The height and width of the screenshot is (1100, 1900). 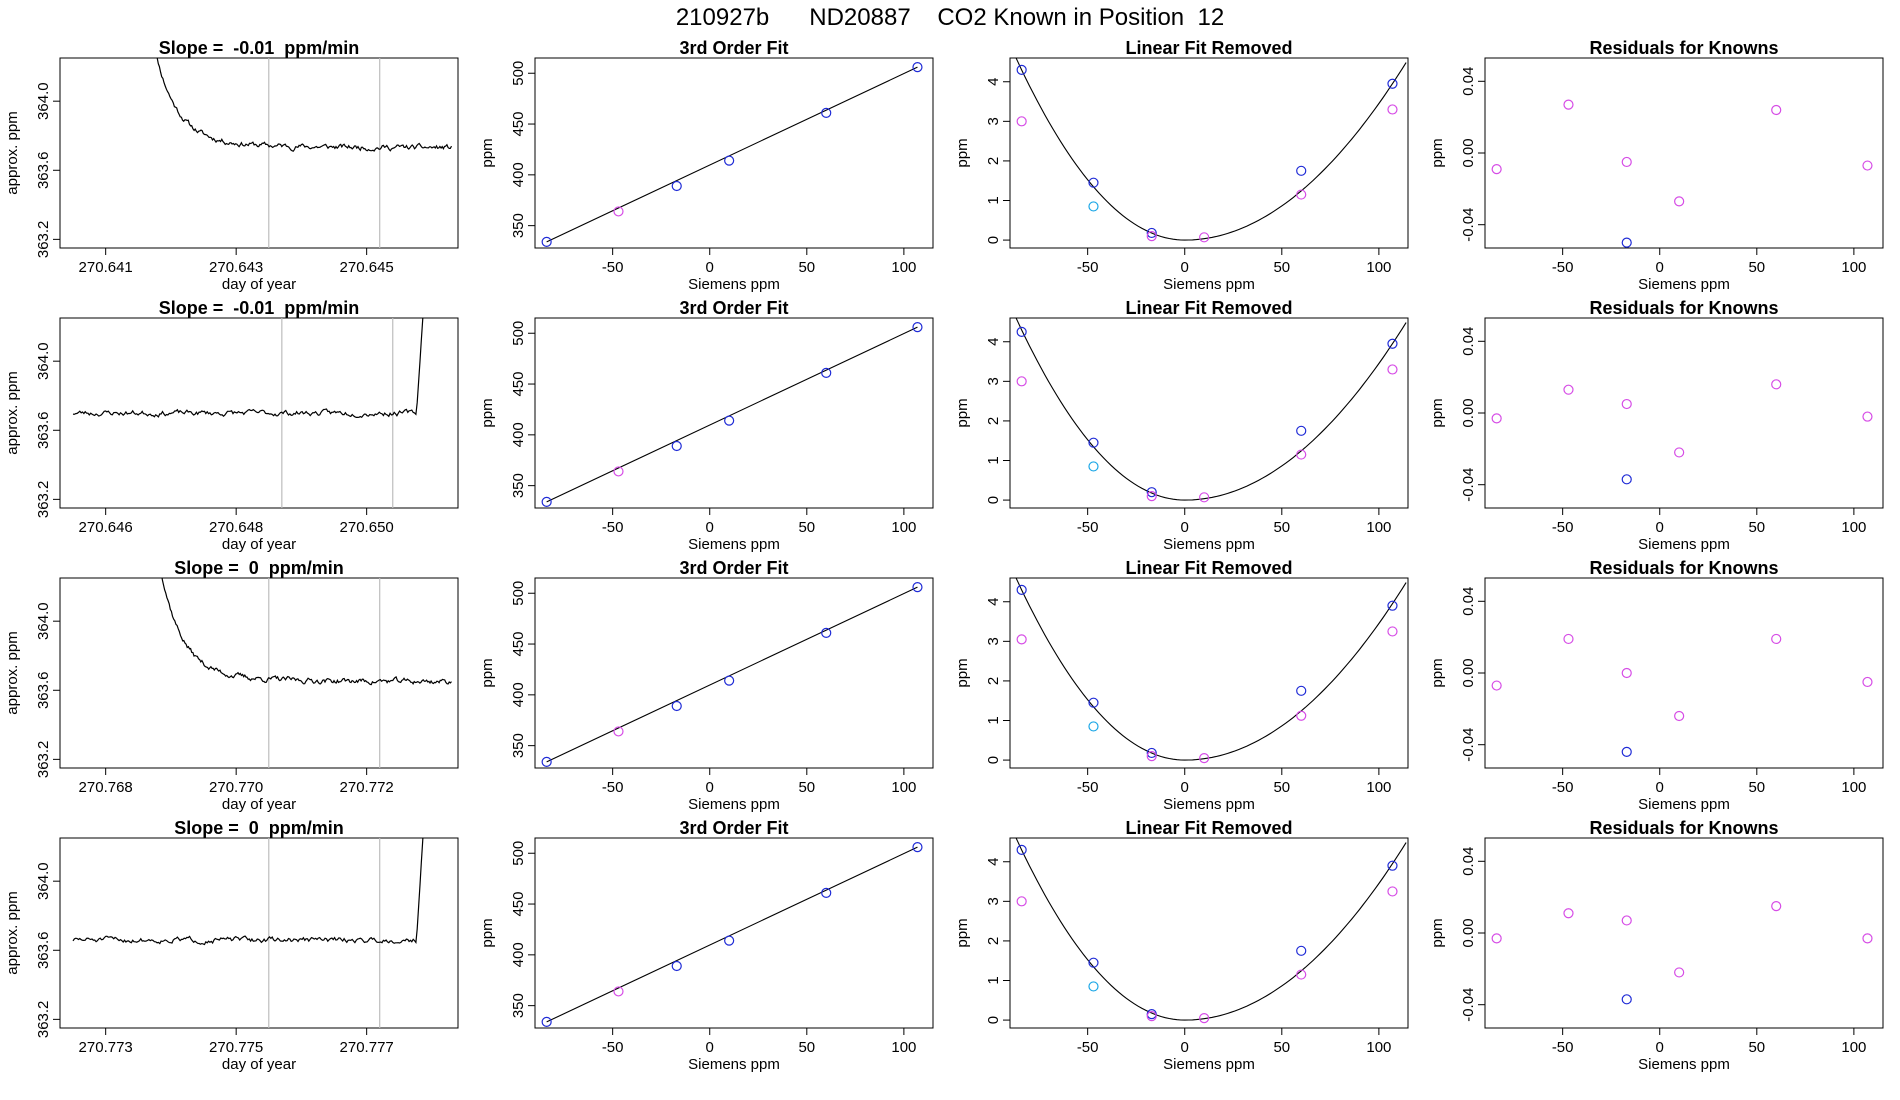 What do you see at coordinates (993, 1020) in the screenshot?
I see `y-tick-label: 0` at bounding box center [993, 1020].